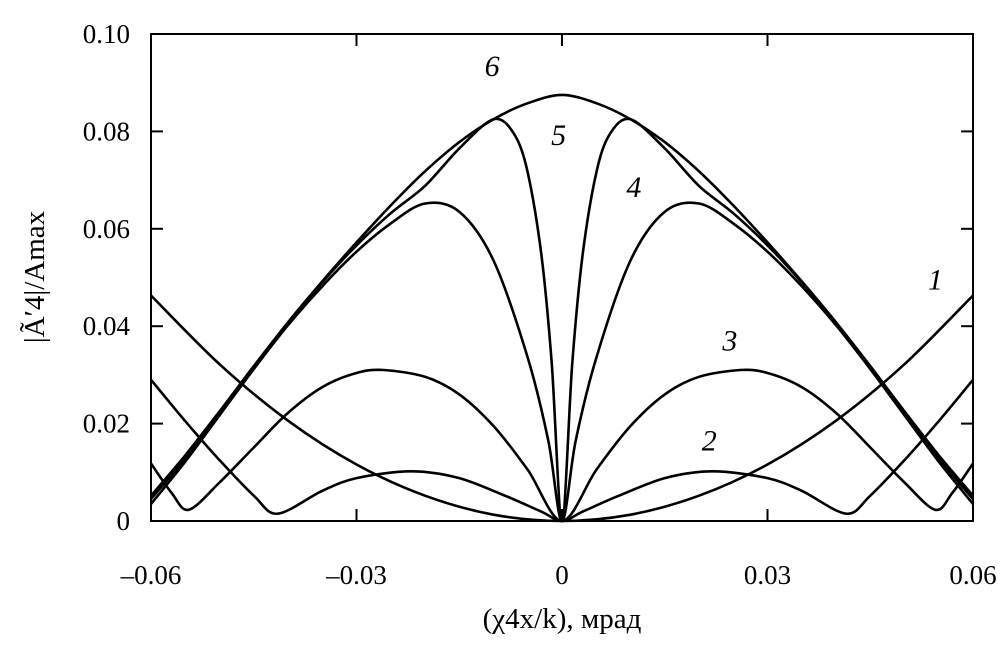 The width and height of the screenshot is (1008, 650). Describe the element at coordinates (106, 131) in the screenshot. I see `y-tick-label: 0.08` at that location.